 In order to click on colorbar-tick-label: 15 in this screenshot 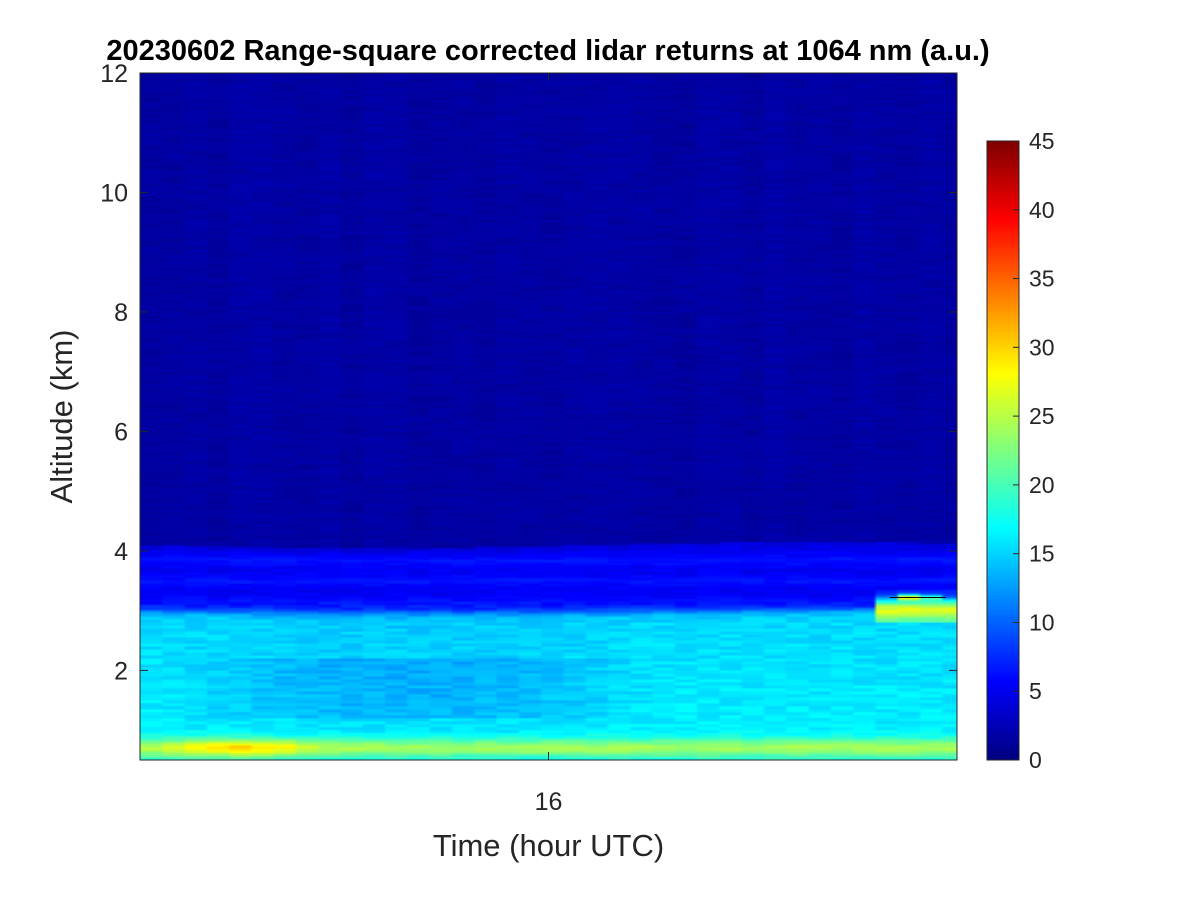, I will do `click(1042, 554)`.